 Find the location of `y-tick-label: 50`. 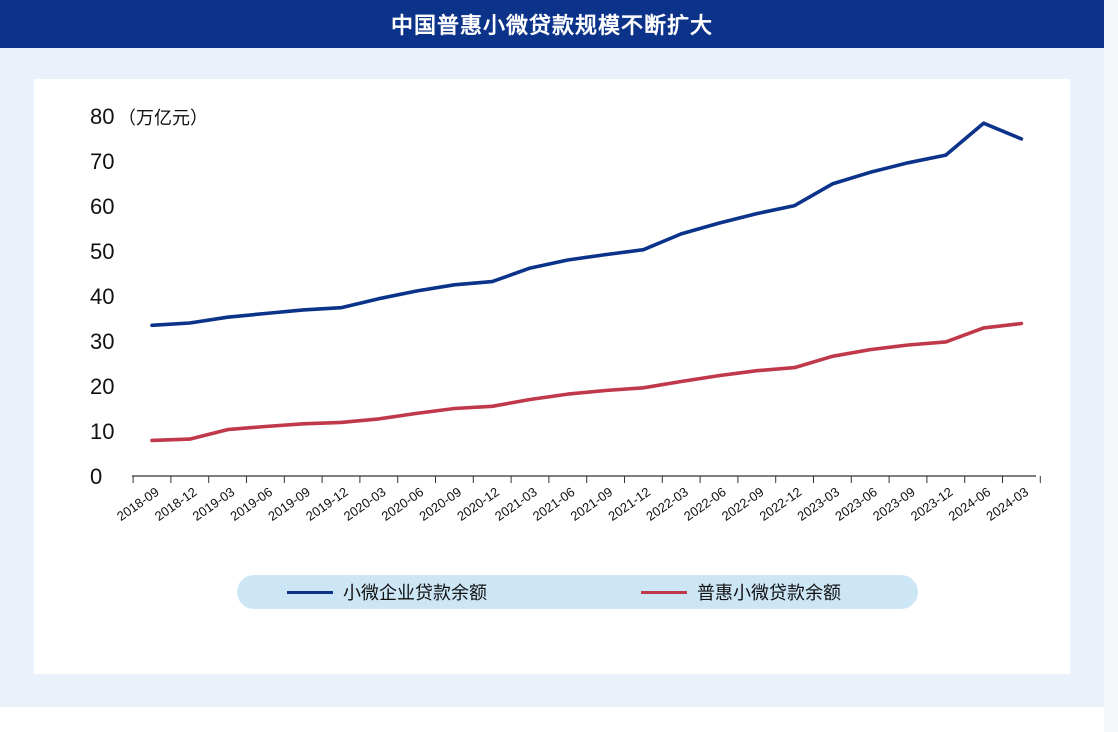

y-tick-label: 50 is located at coordinates (102, 251).